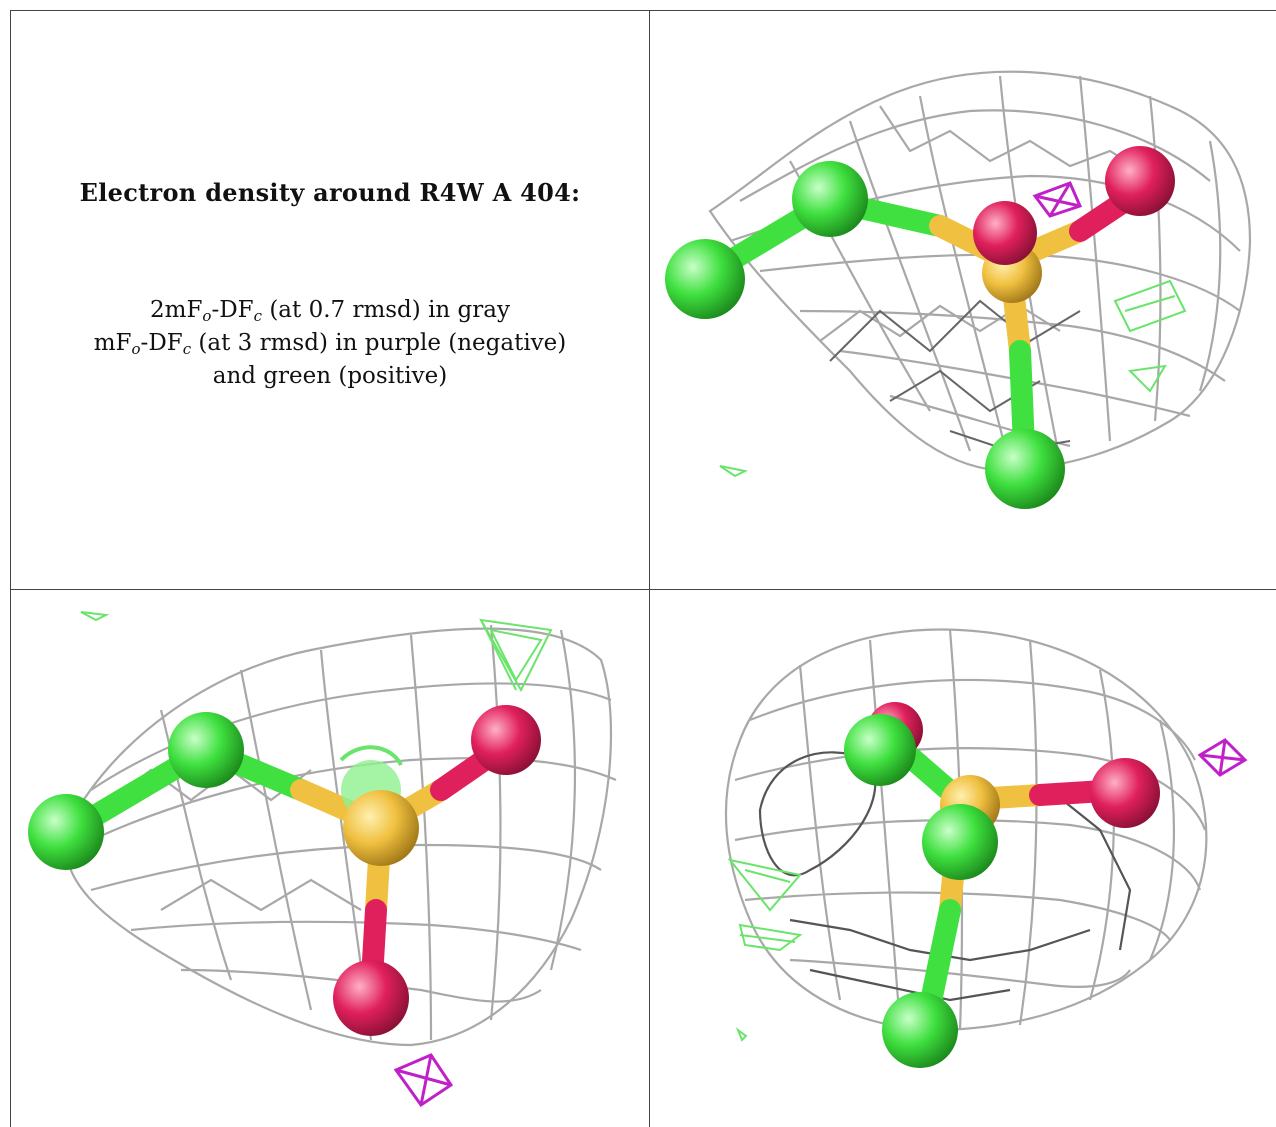 Image resolution: width=1276 pixels, height=1127 pixels. I want to click on border-middle, so click(643, 589).